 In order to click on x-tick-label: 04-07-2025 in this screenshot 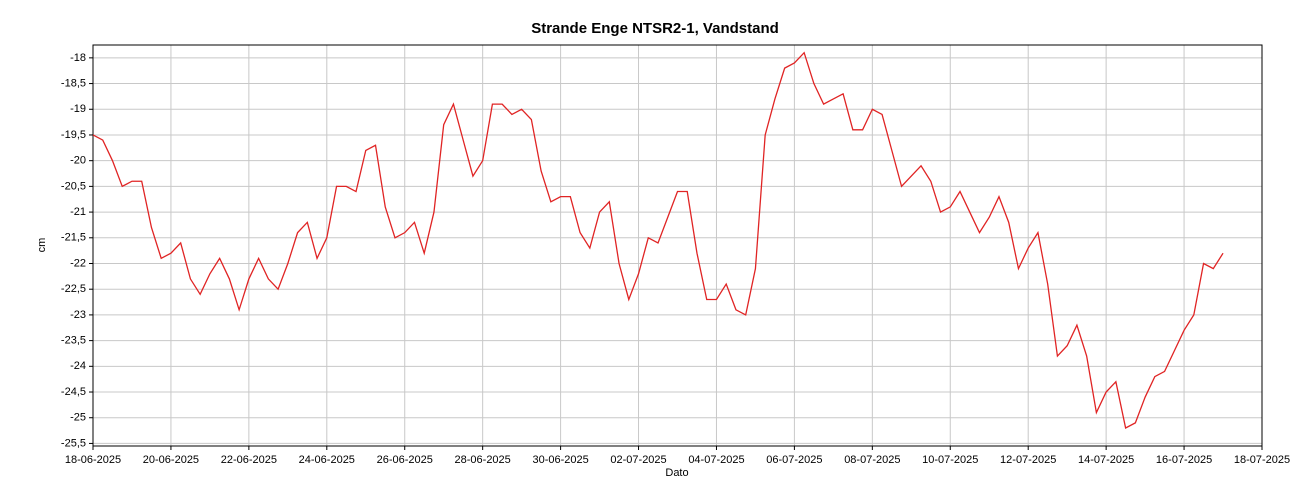, I will do `click(716, 460)`.